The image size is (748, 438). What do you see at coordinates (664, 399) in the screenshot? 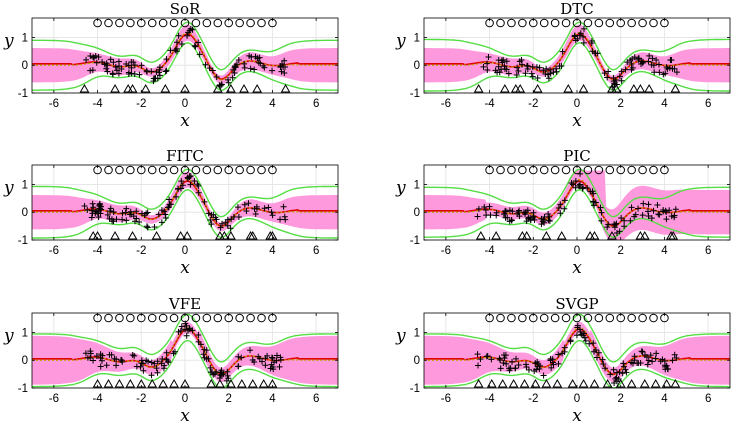
I see `x-tick-label: 4` at bounding box center [664, 399].